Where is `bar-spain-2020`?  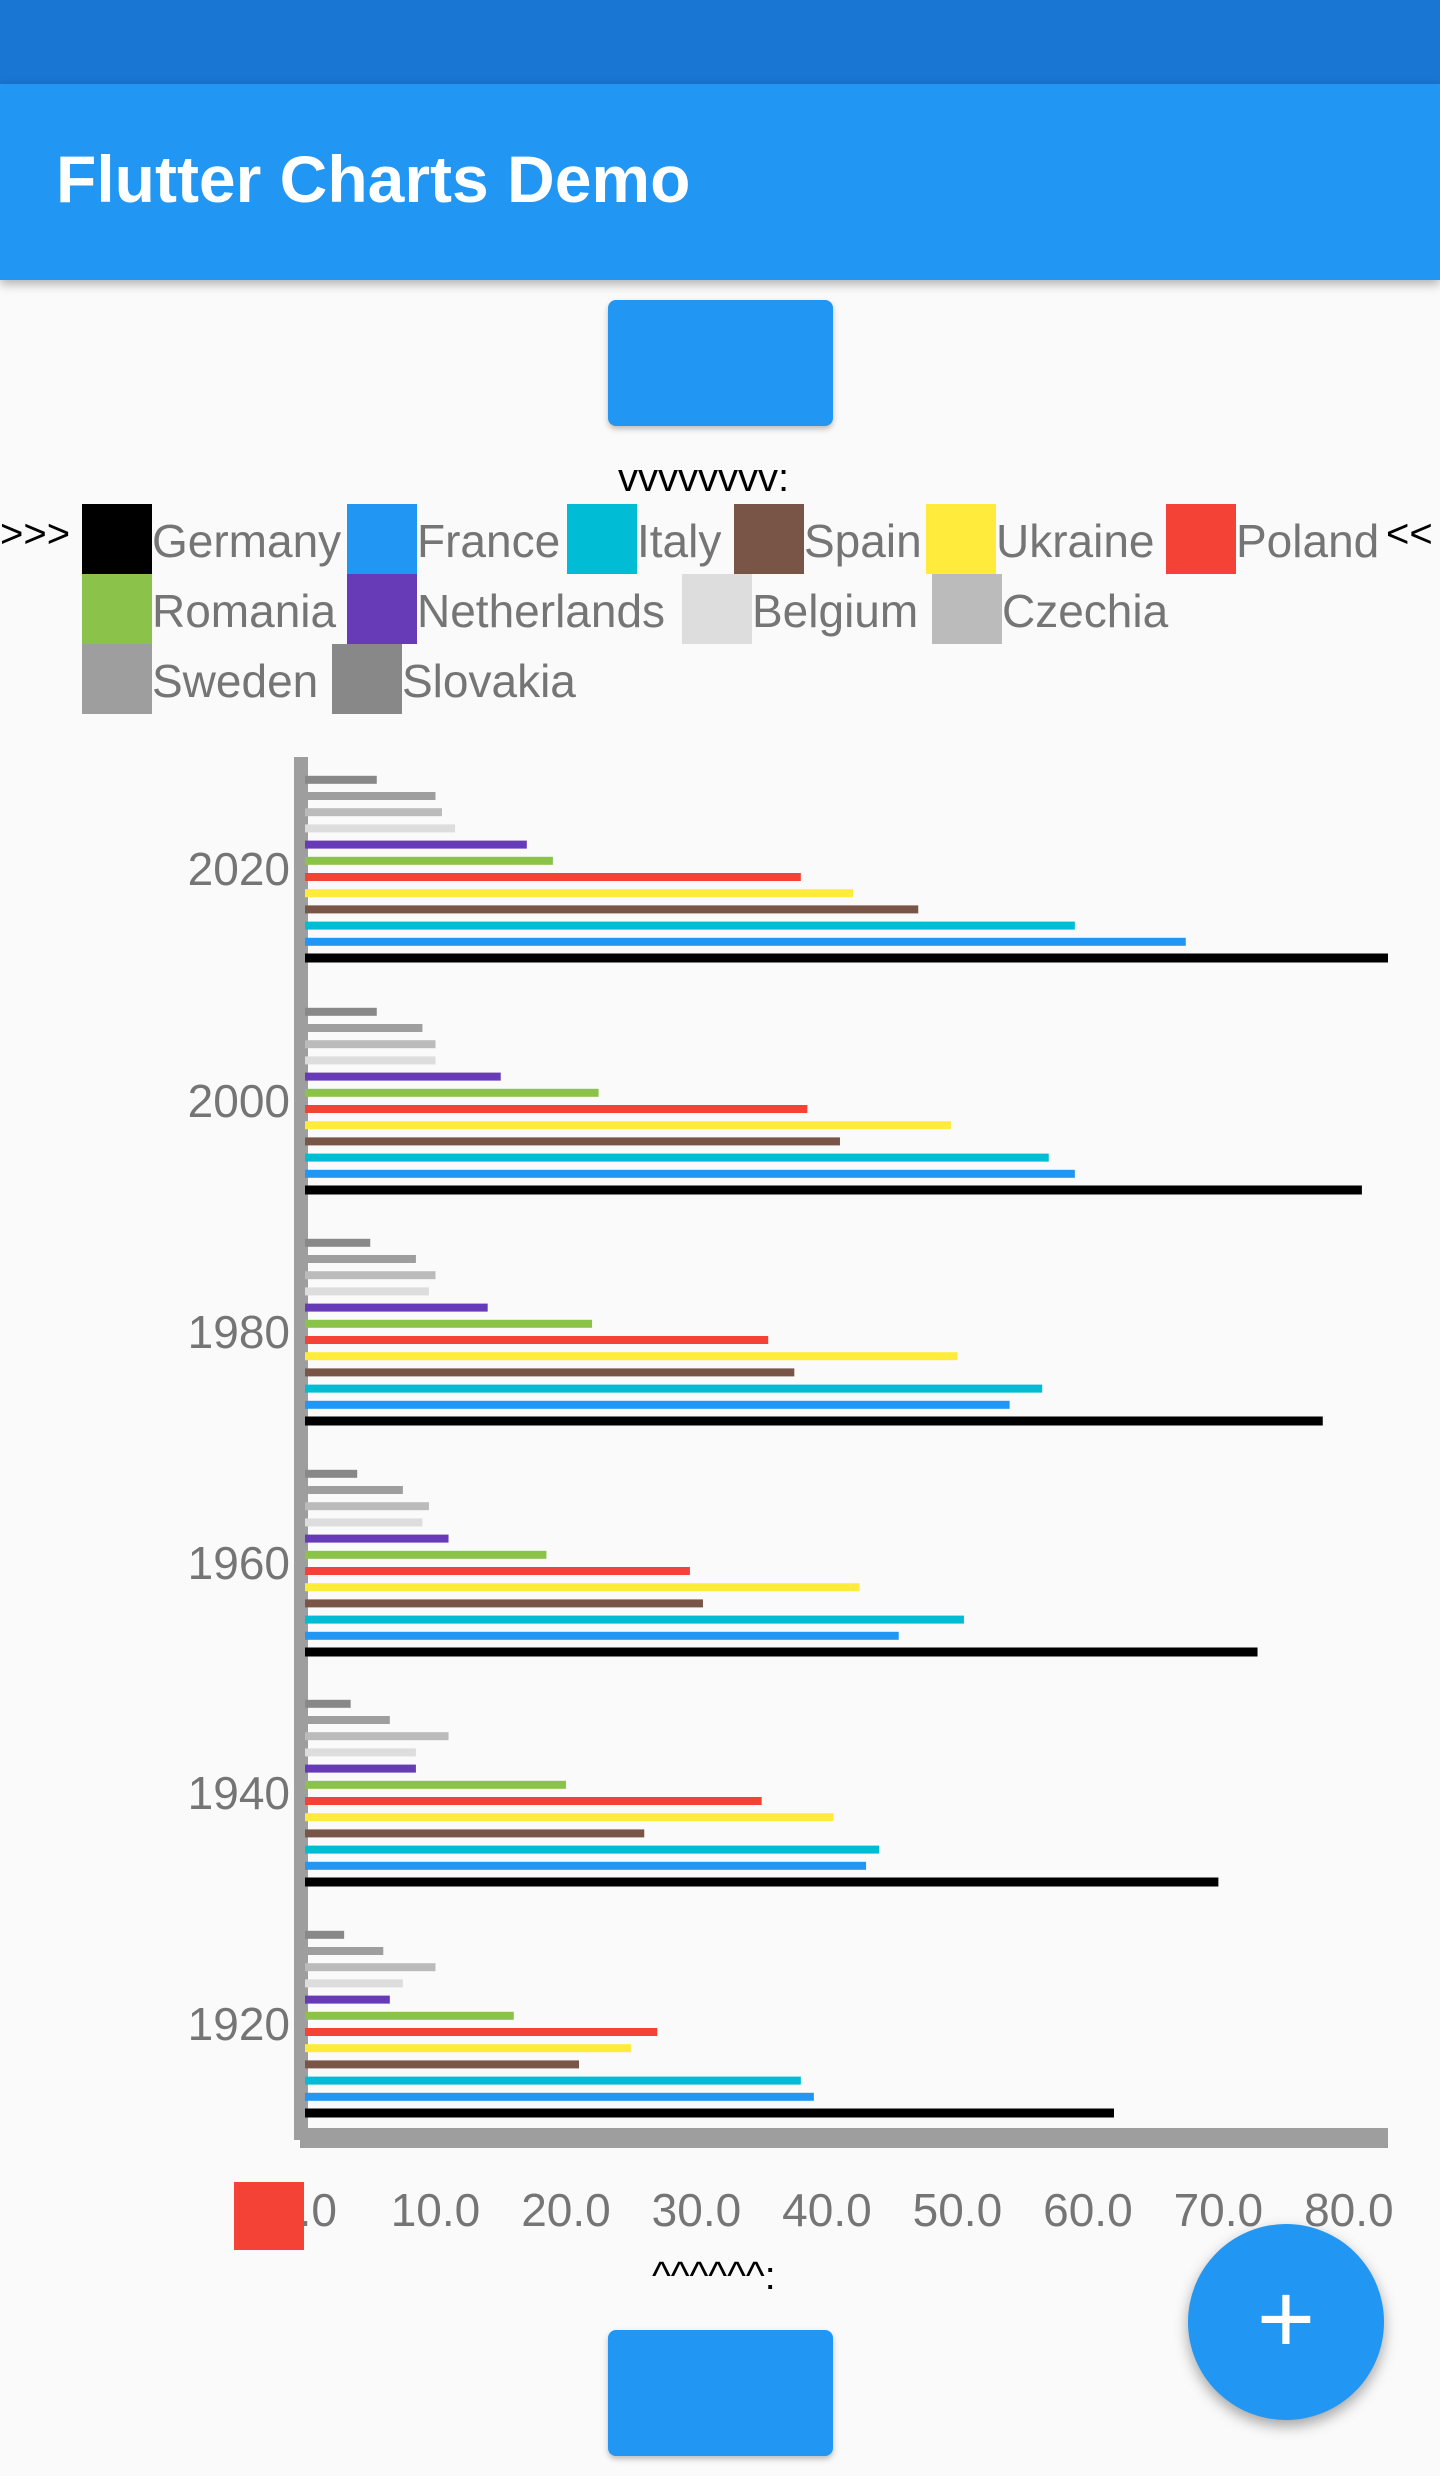 bar-spain-2020 is located at coordinates (612, 909).